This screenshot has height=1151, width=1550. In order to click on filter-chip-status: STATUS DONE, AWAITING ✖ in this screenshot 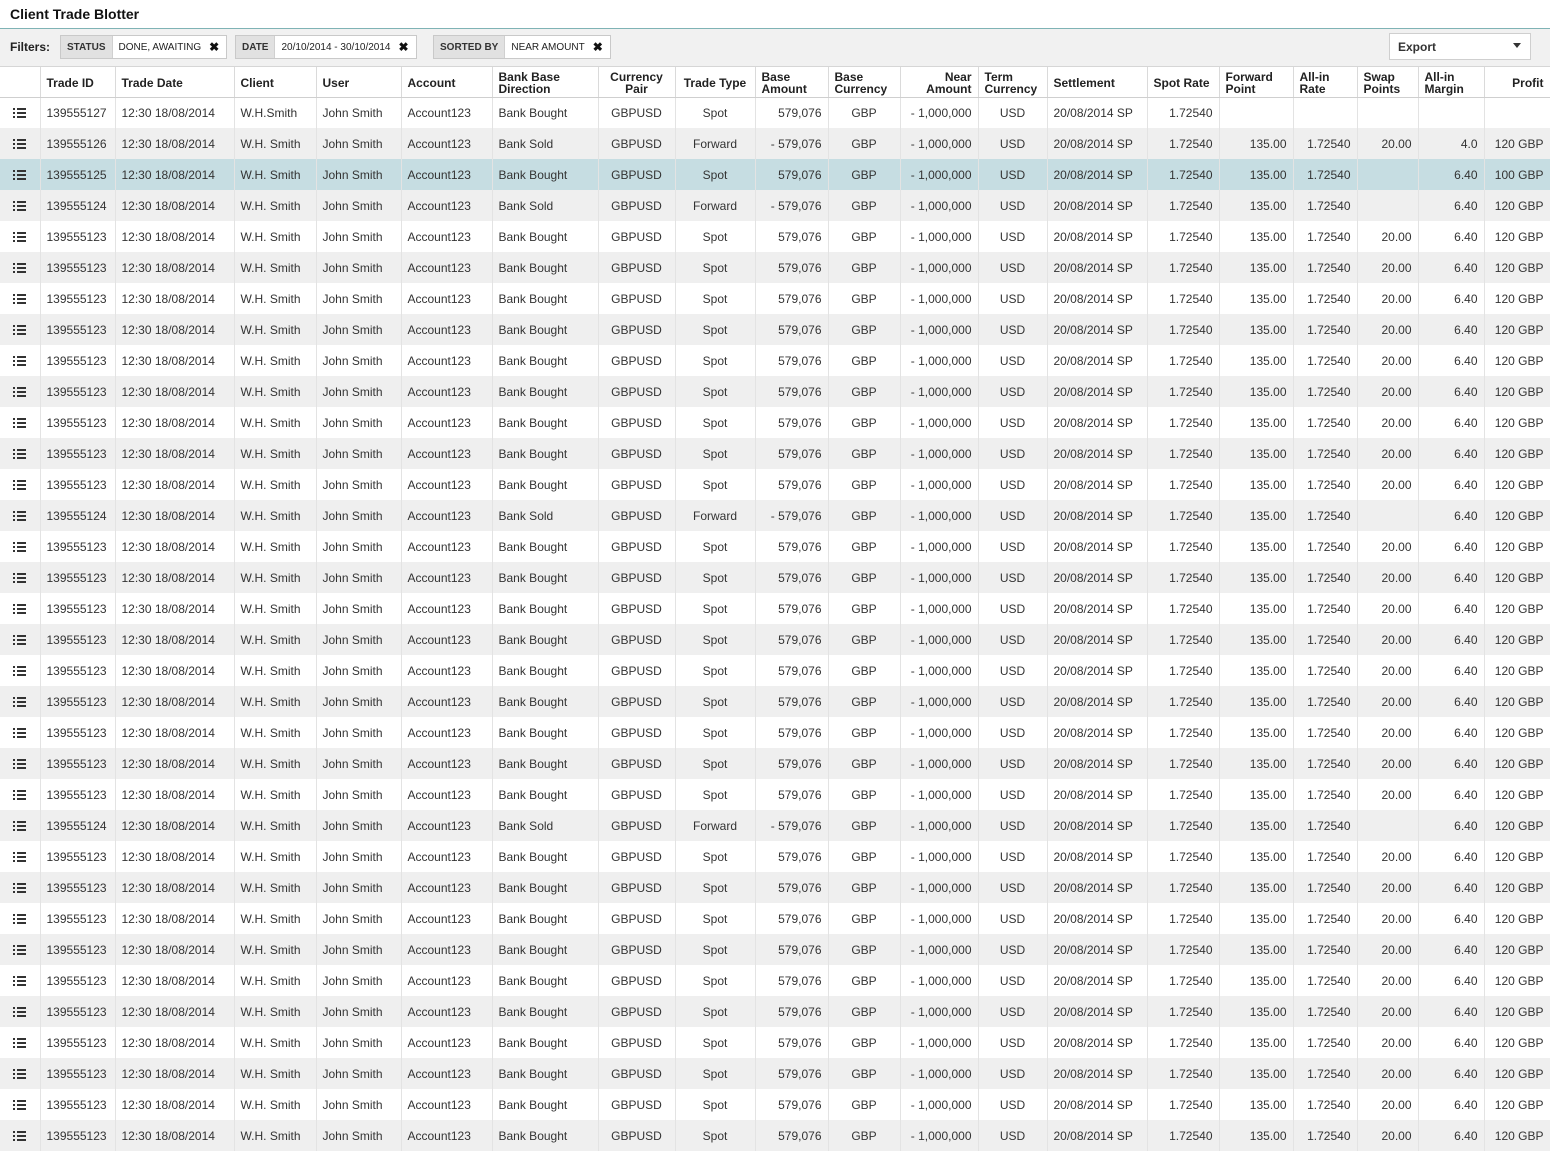, I will do `click(144, 47)`.